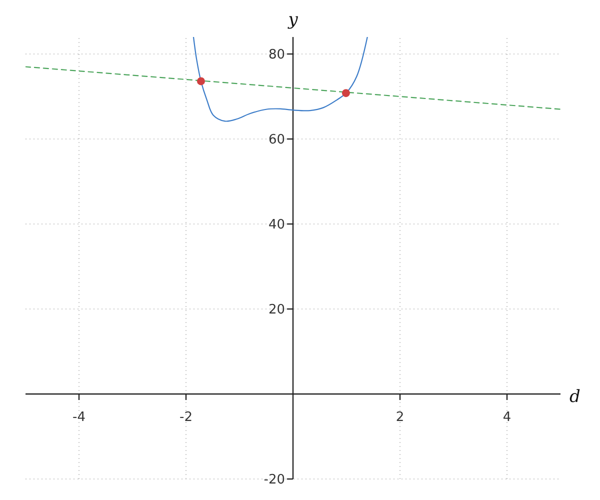 This screenshot has width=600, height=500. What do you see at coordinates (274, 480) in the screenshot?
I see `y-tick-label: -20` at bounding box center [274, 480].